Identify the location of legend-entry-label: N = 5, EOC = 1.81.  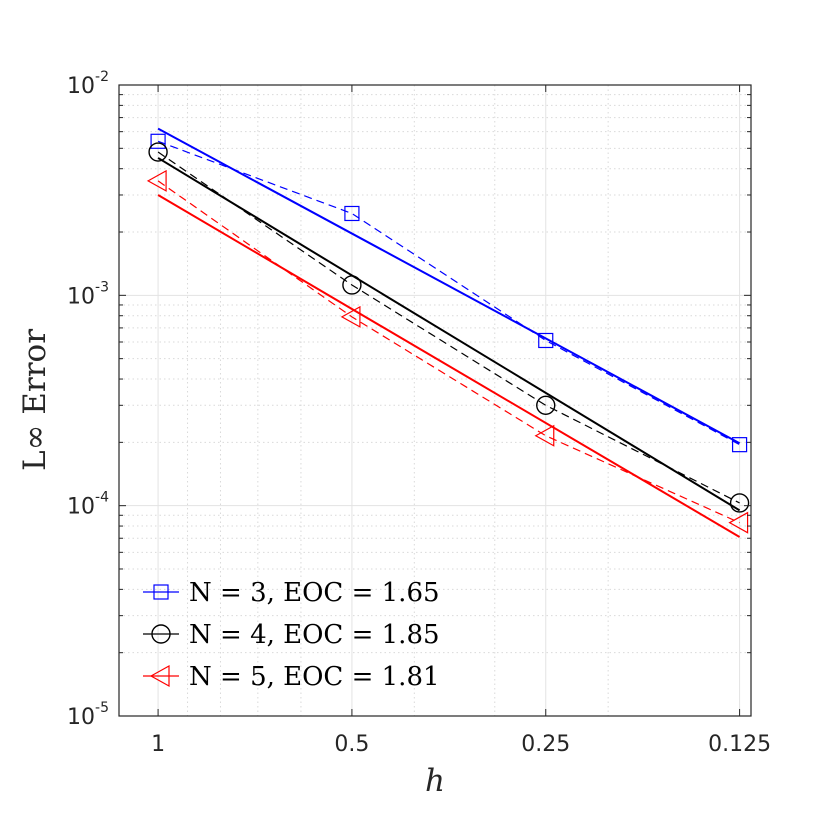
(314, 677).